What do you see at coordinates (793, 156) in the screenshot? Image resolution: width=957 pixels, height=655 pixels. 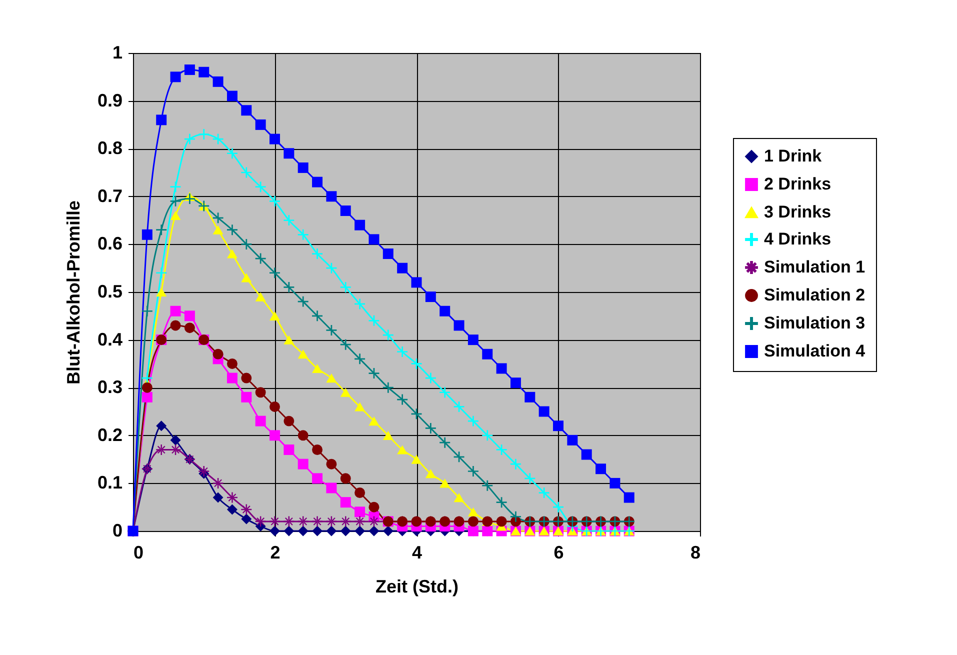 I see `legend-label: 1 Drink` at bounding box center [793, 156].